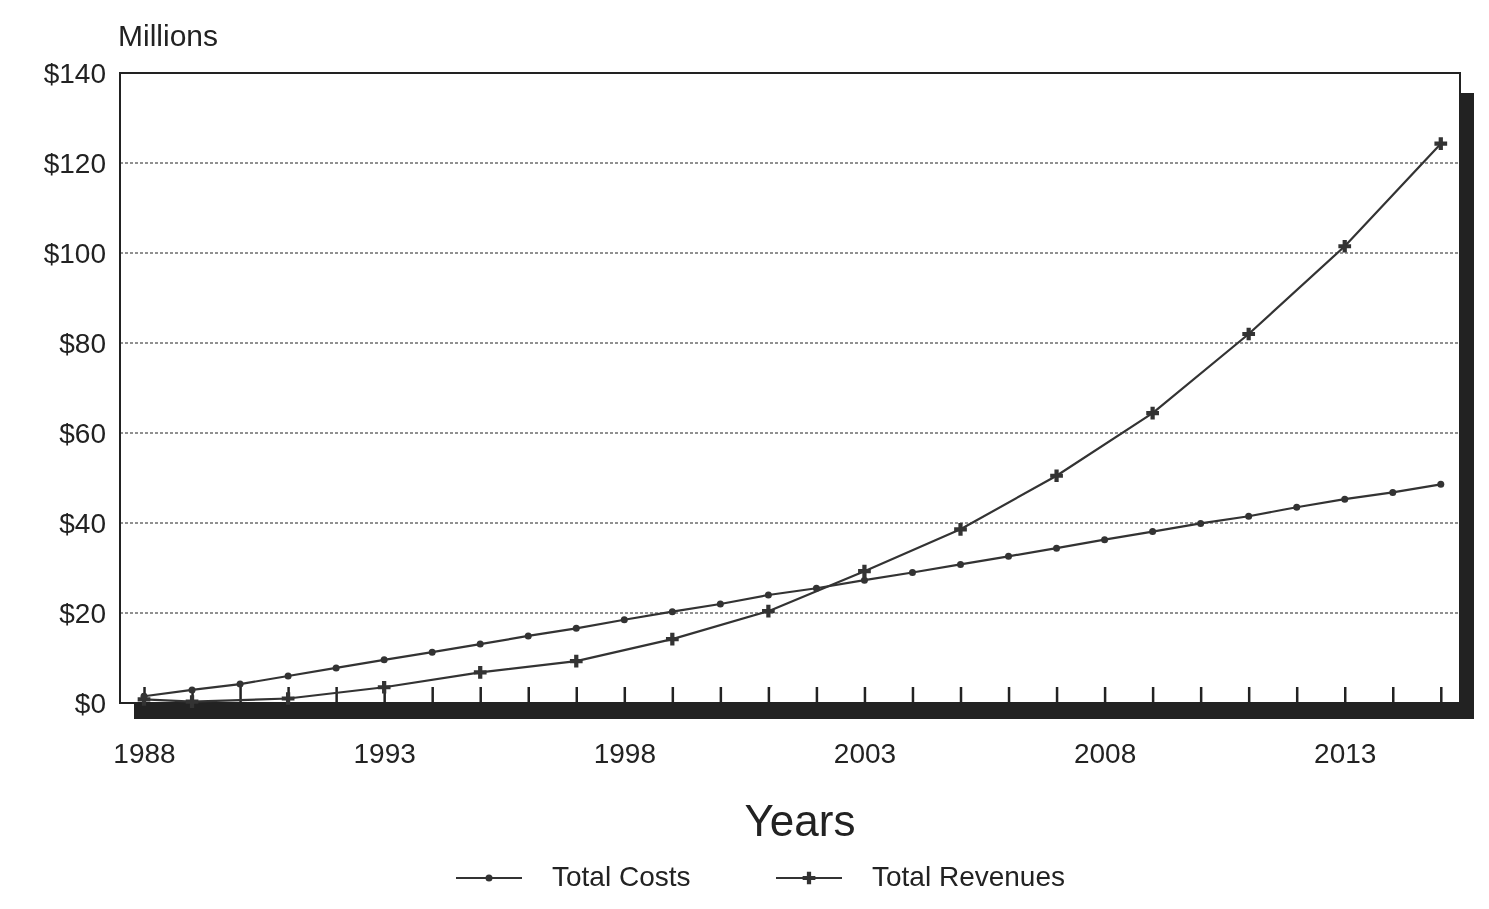 Image resolution: width=1489 pixels, height=909 pixels. Describe the element at coordinates (82, 613) in the screenshot. I see `y-tick-label: $20` at that location.